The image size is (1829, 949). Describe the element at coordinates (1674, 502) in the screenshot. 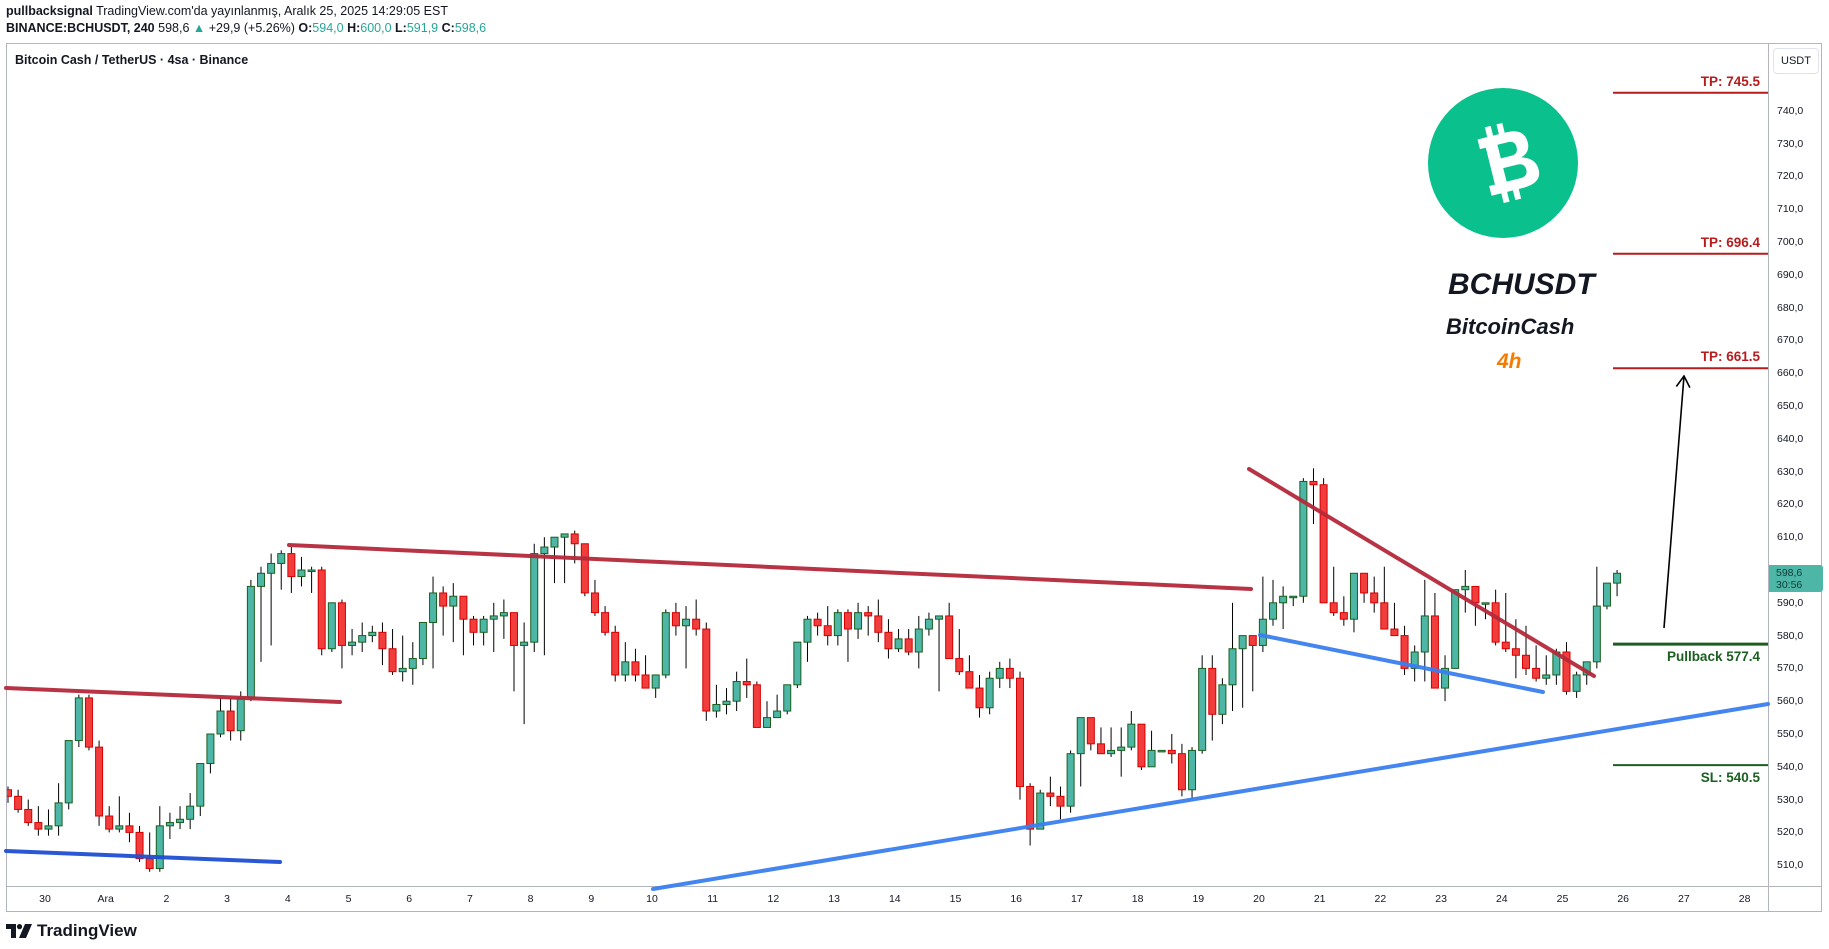

I see `target-arrow` at that location.